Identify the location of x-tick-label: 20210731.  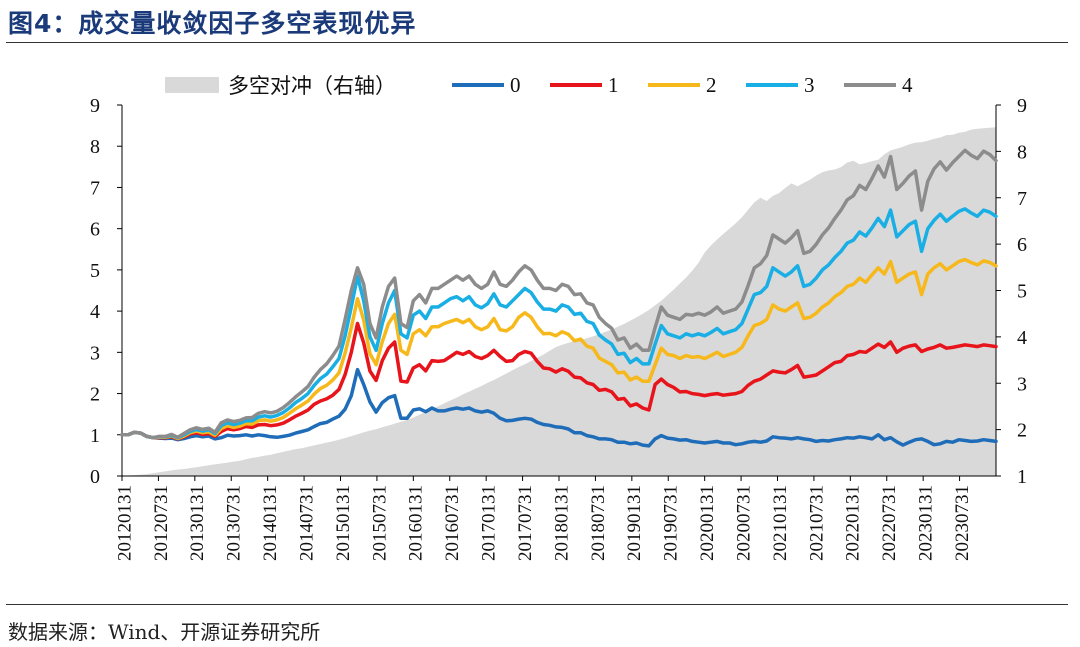
(816, 523).